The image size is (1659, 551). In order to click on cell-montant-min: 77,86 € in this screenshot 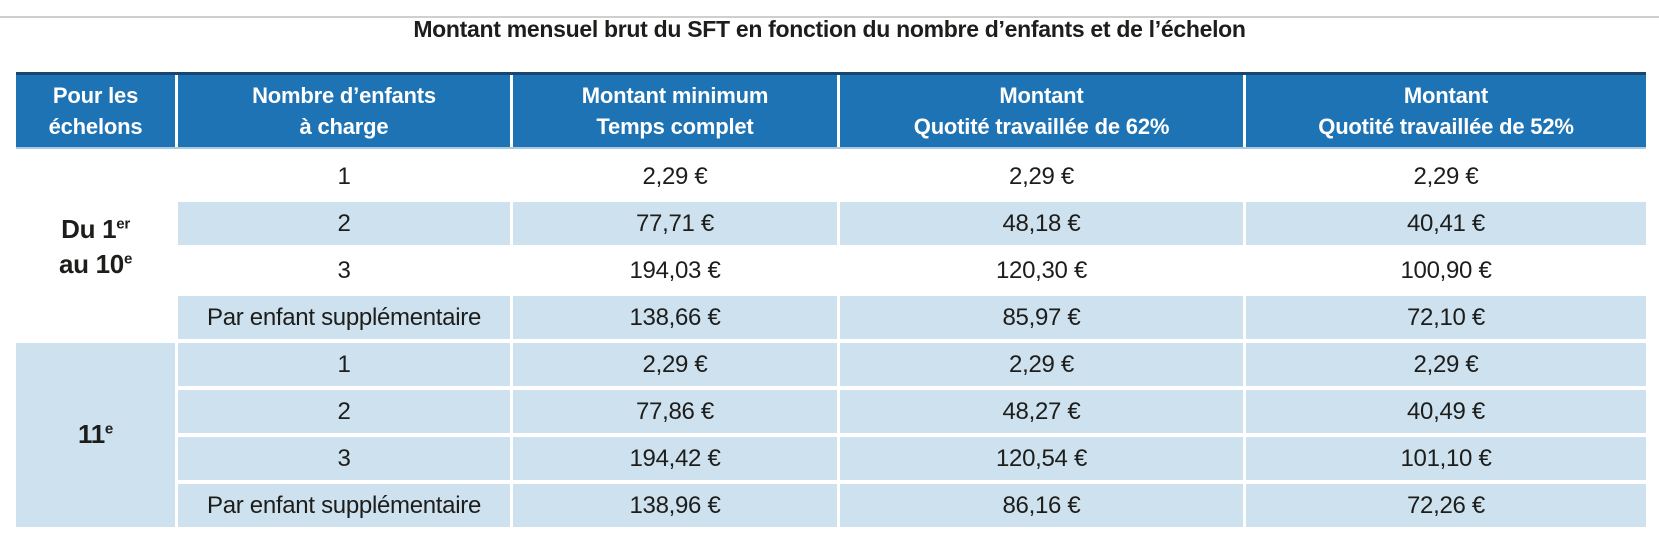, I will do `click(675, 411)`.